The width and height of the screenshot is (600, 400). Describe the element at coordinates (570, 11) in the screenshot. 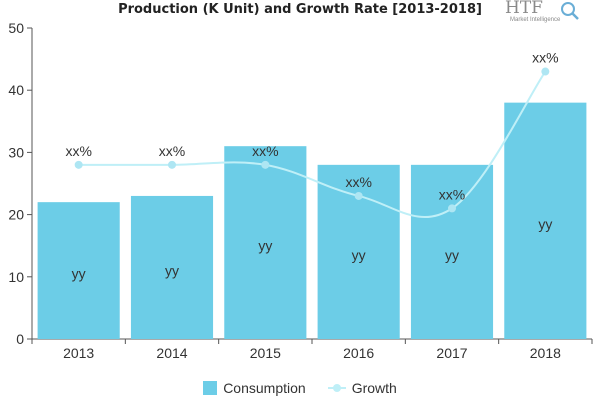

I see `magnifier-icon` at that location.